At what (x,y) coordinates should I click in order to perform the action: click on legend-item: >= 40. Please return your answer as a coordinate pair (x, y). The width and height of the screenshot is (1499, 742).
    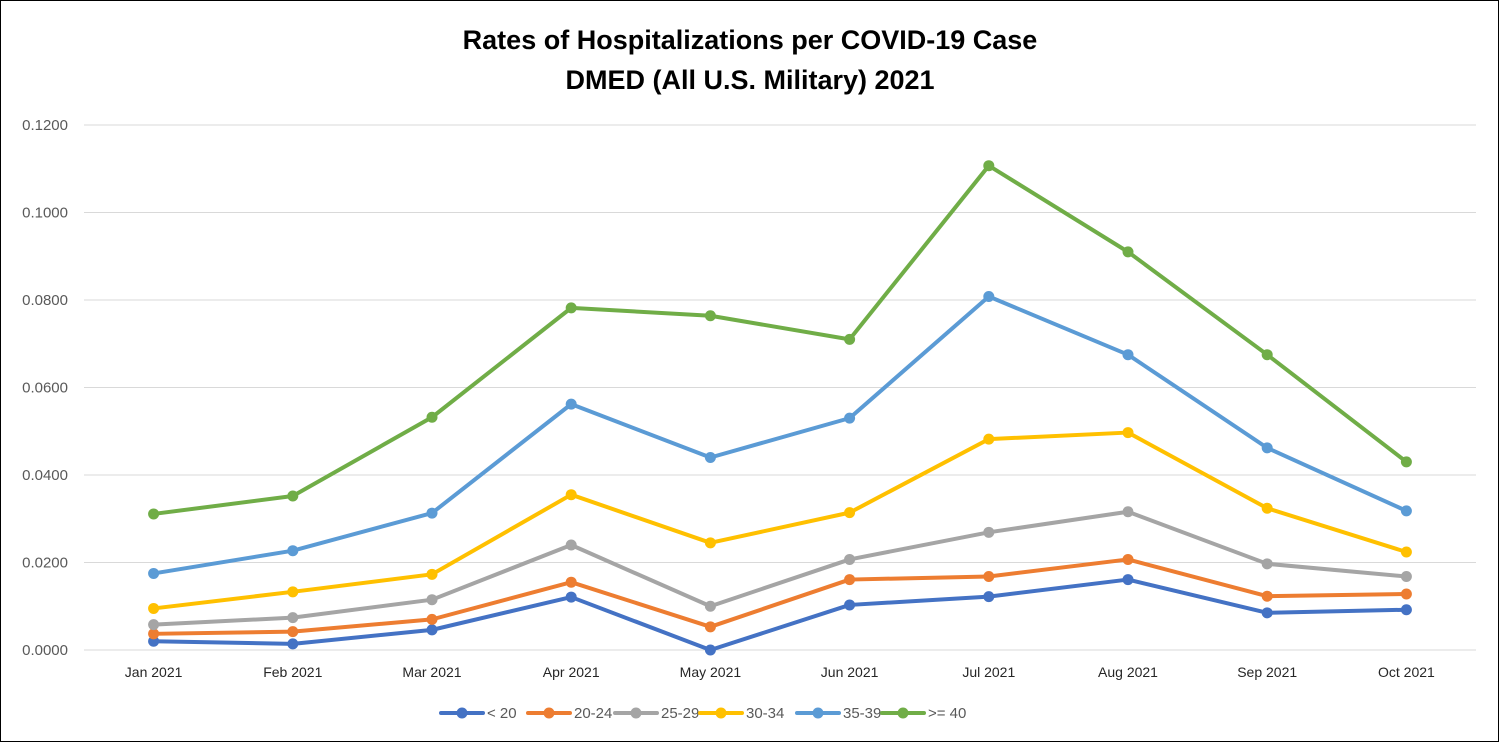
    Looking at the image, I should click on (923, 713).